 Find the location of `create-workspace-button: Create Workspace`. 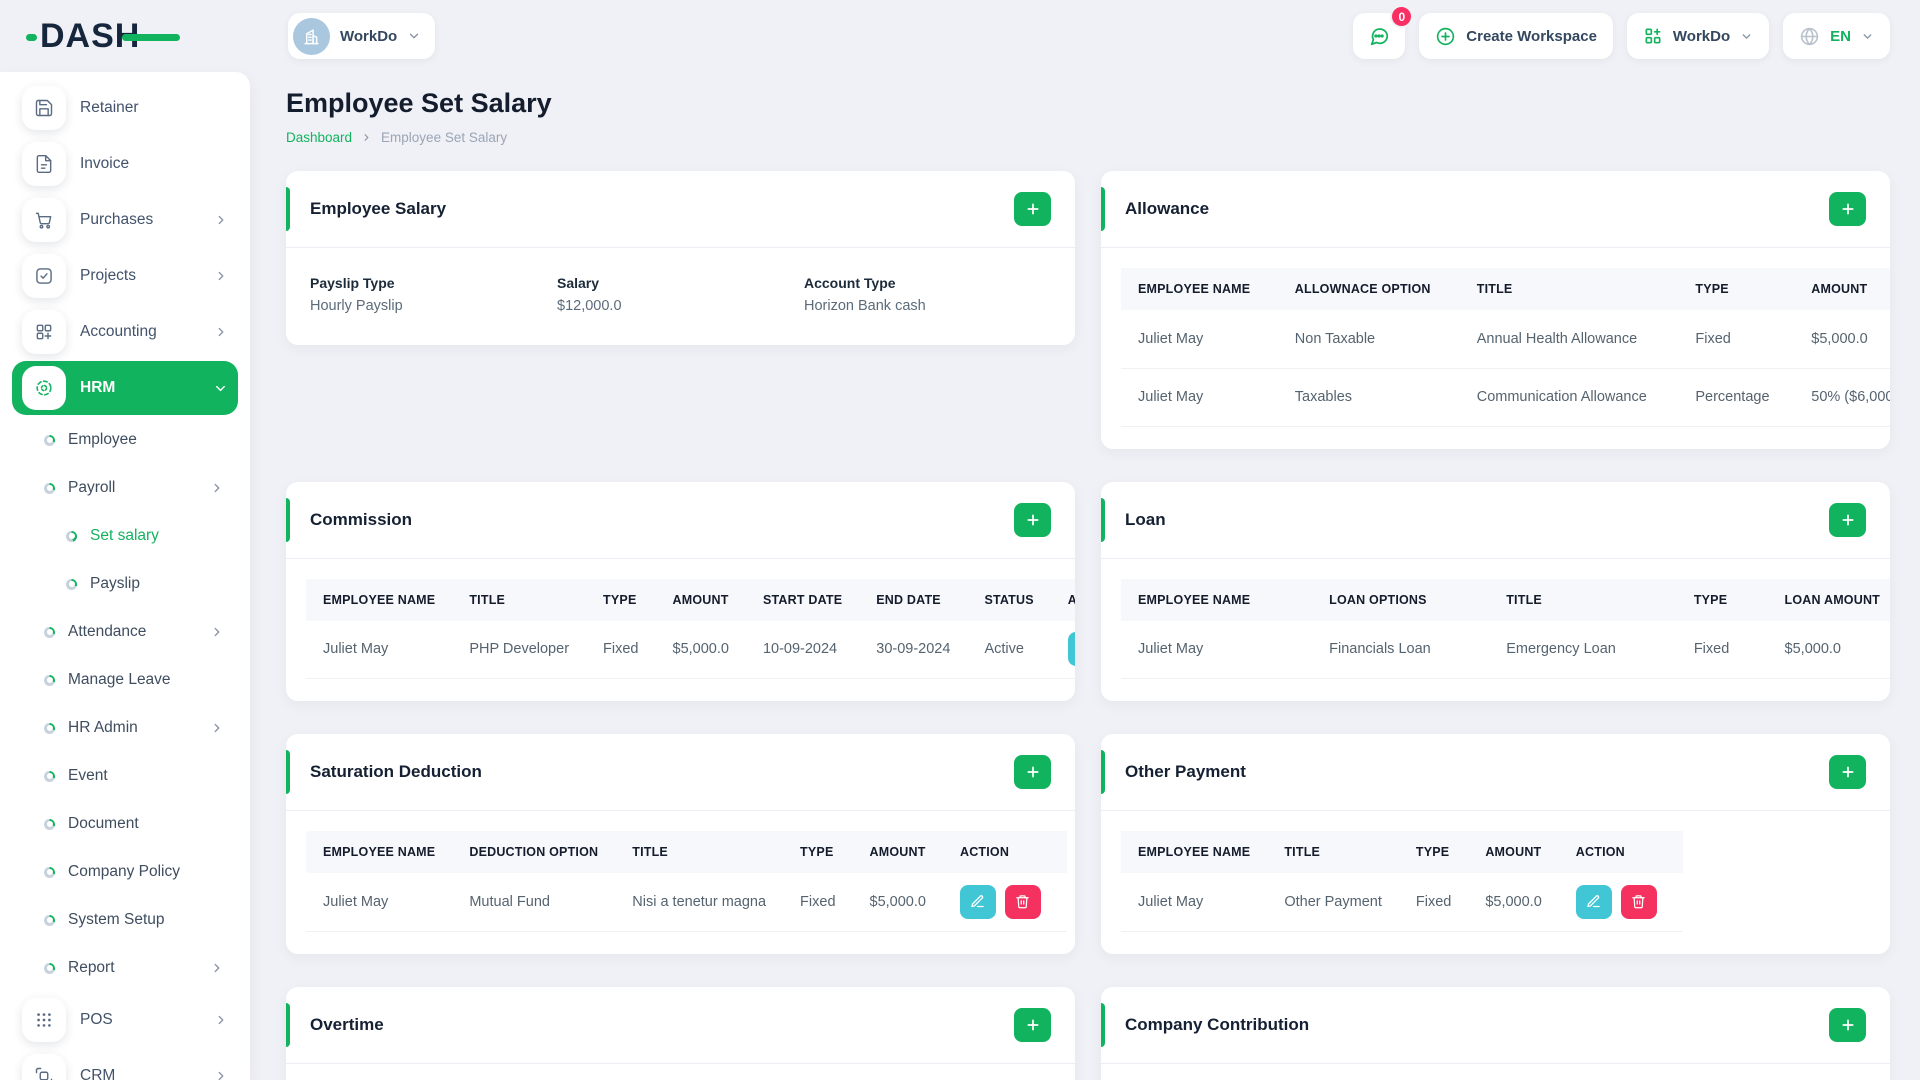

create-workspace-button: Create Workspace is located at coordinates (1516, 36).